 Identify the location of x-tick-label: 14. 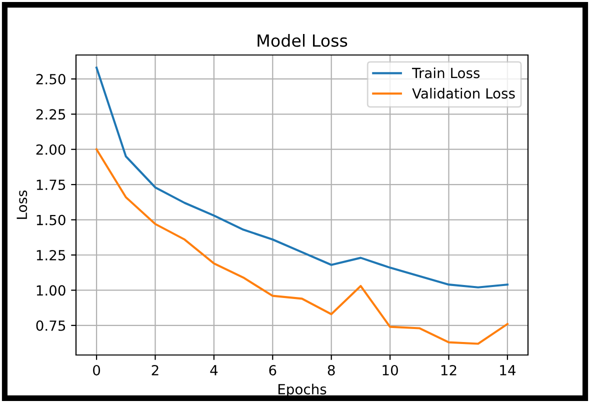
(508, 370).